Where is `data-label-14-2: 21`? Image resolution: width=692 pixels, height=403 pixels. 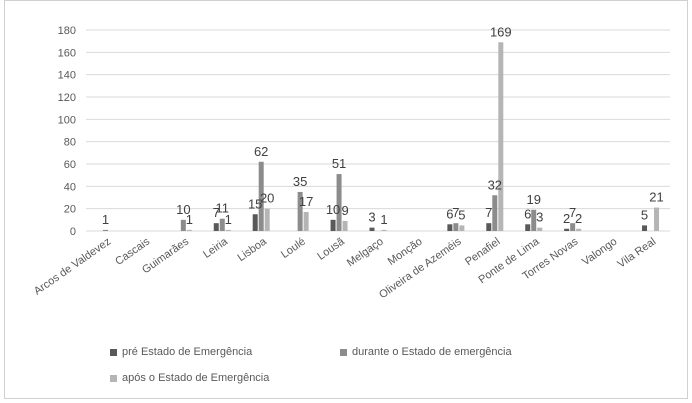
data-label-14-2: 21 is located at coordinates (656, 197).